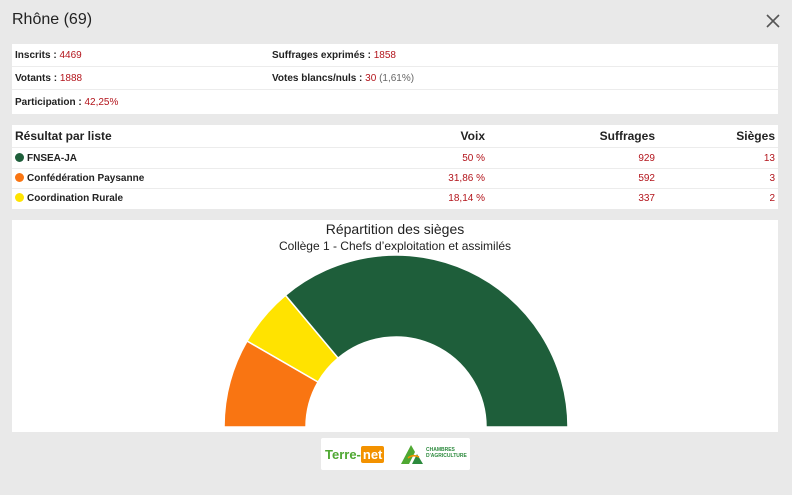  I want to click on table-row: Confédération Paysanne 31,86 % 592 3, so click(395, 179).